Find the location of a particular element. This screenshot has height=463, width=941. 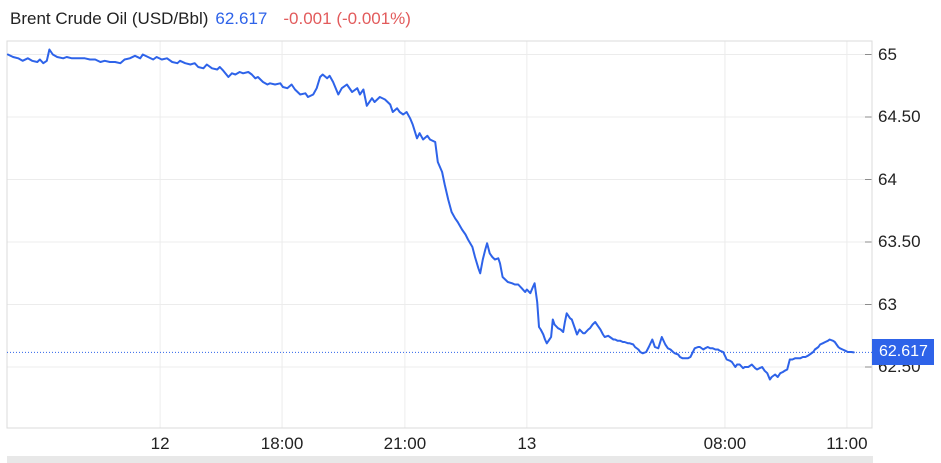

instrument-title: Brent Crude Oil (USD/Bbl) is located at coordinates (109, 18).